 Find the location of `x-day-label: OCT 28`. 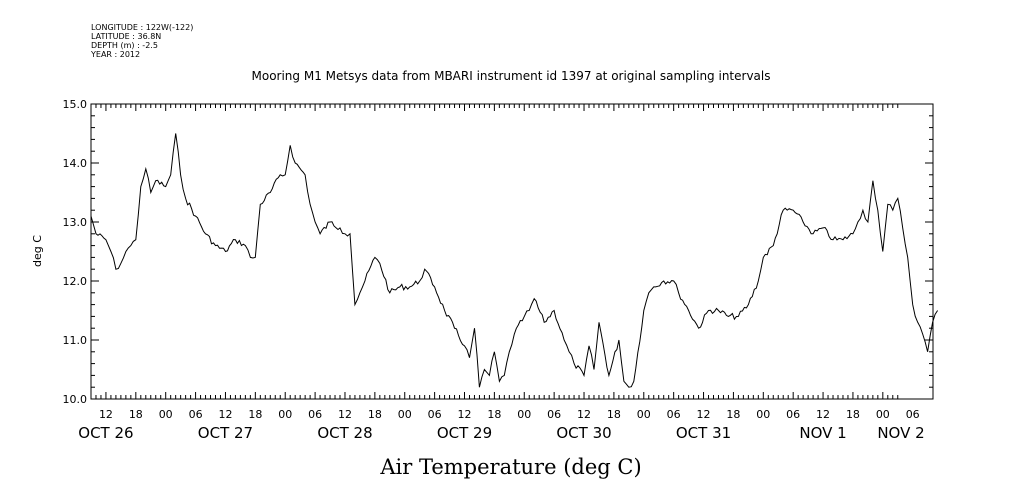

x-day-label: OCT 28 is located at coordinates (344, 433).